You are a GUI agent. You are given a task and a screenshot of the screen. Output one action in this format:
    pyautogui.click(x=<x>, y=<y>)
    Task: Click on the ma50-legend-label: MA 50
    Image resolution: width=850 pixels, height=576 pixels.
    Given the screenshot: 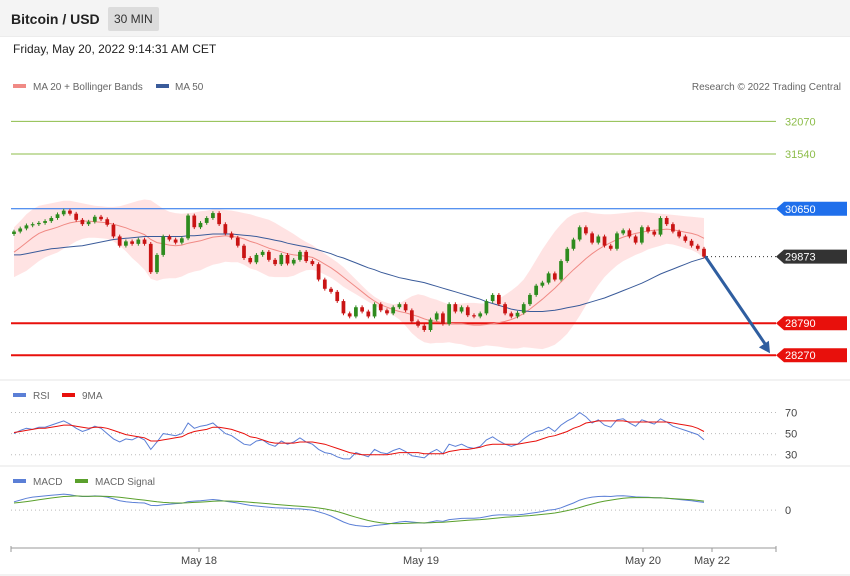 What is the action you would take?
    pyautogui.click(x=189, y=87)
    